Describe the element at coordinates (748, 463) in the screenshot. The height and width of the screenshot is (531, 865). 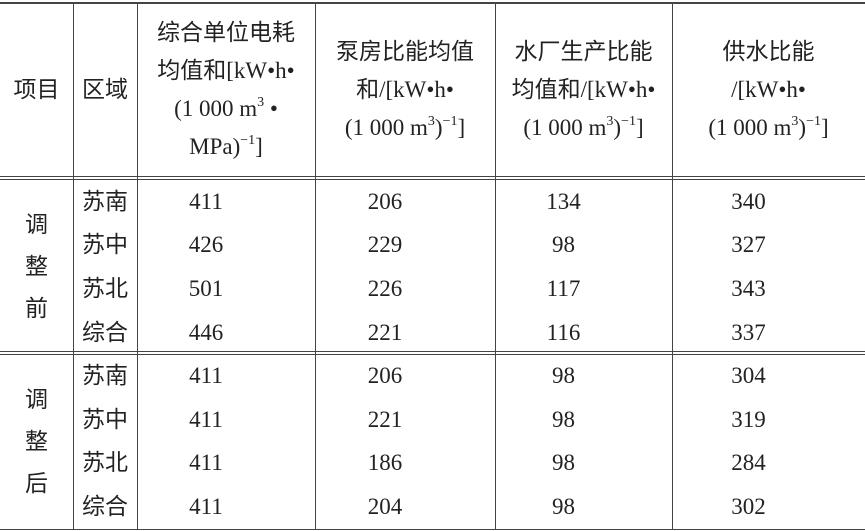
I see `value: 284` at that location.